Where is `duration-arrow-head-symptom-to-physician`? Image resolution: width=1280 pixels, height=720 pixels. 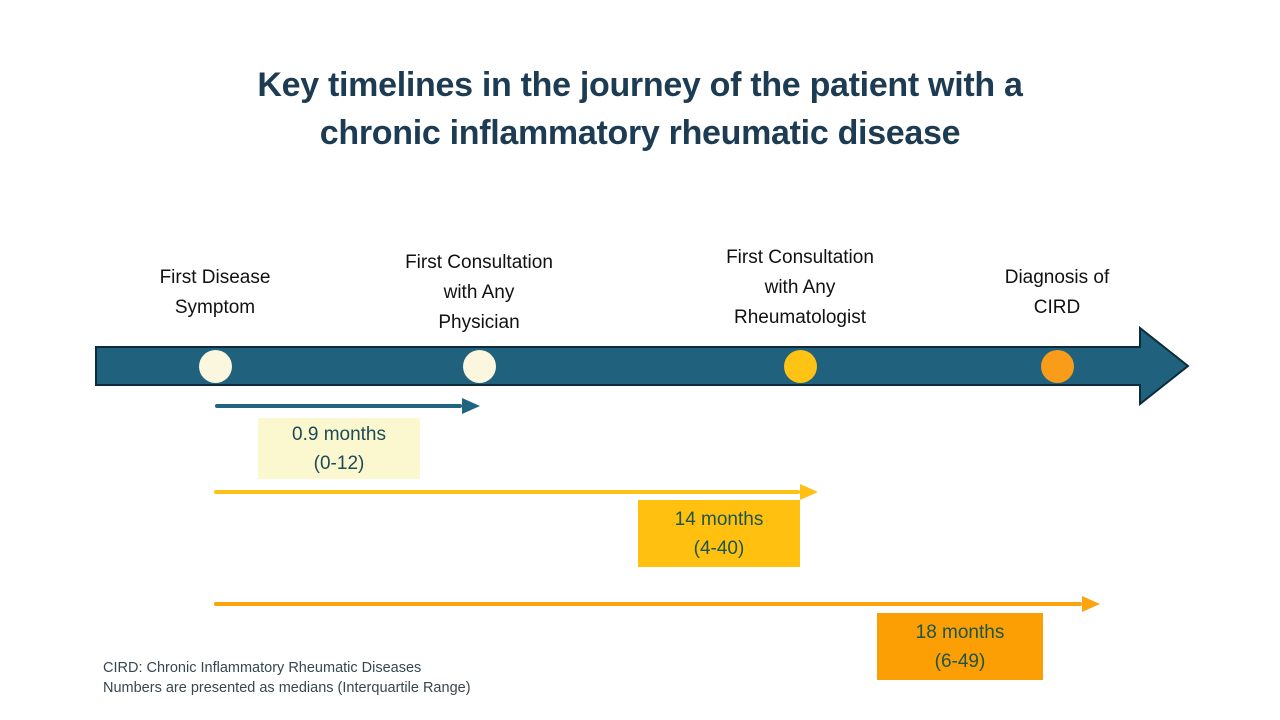
duration-arrow-head-symptom-to-physician is located at coordinates (471, 406).